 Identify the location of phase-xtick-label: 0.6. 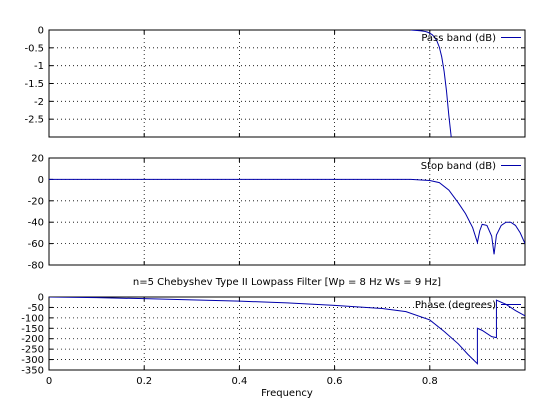
(335, 381).